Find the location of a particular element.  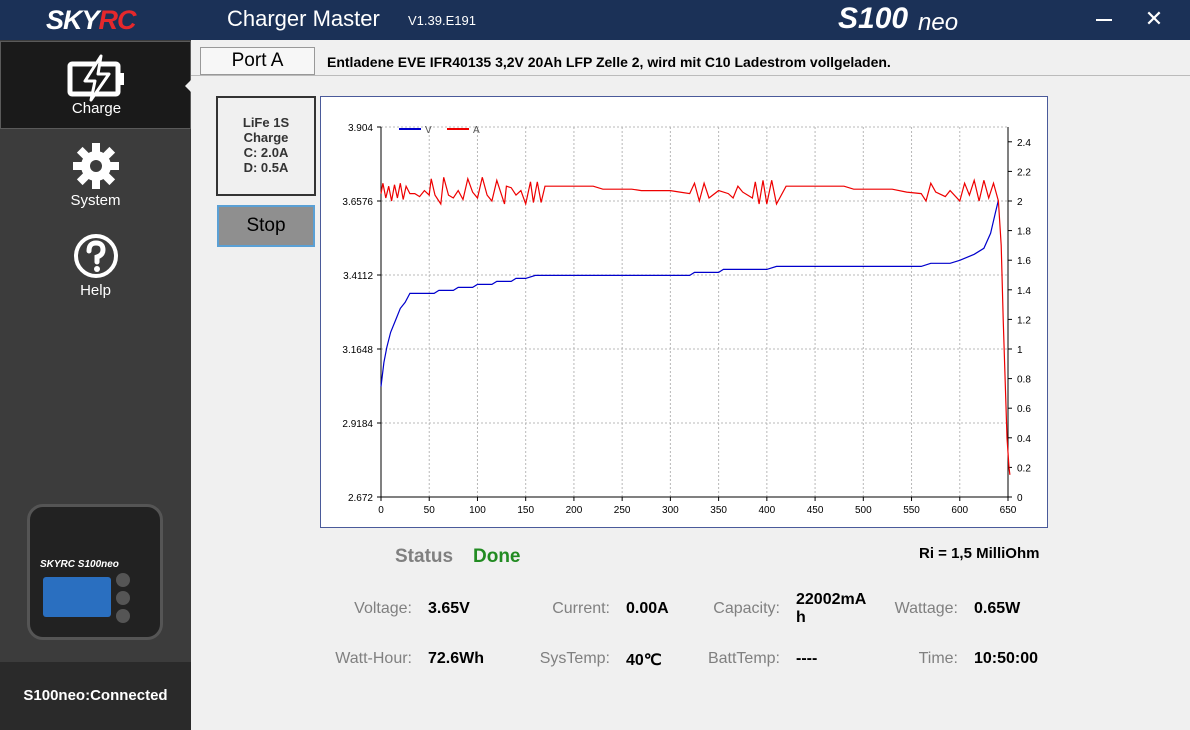

y-right-tick-label: 0.2 is located at coordinates (1024, 468).